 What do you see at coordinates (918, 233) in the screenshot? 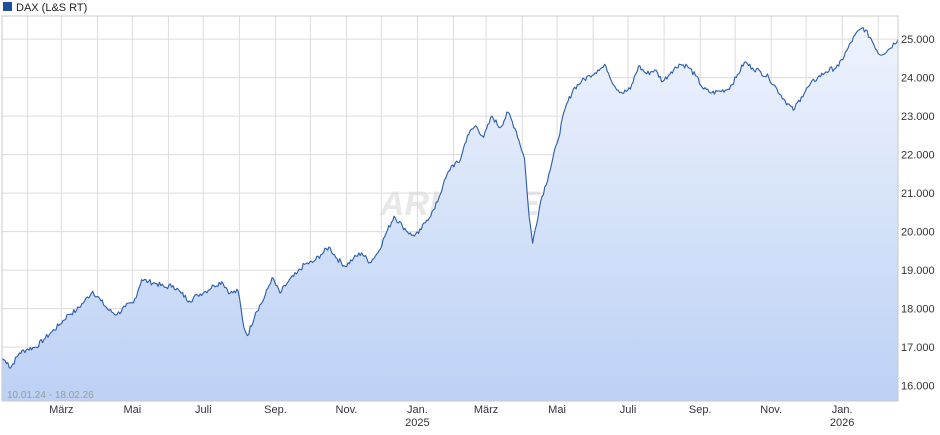
I see `y-tick-label: 20.000` at bounding box center [918, 233].